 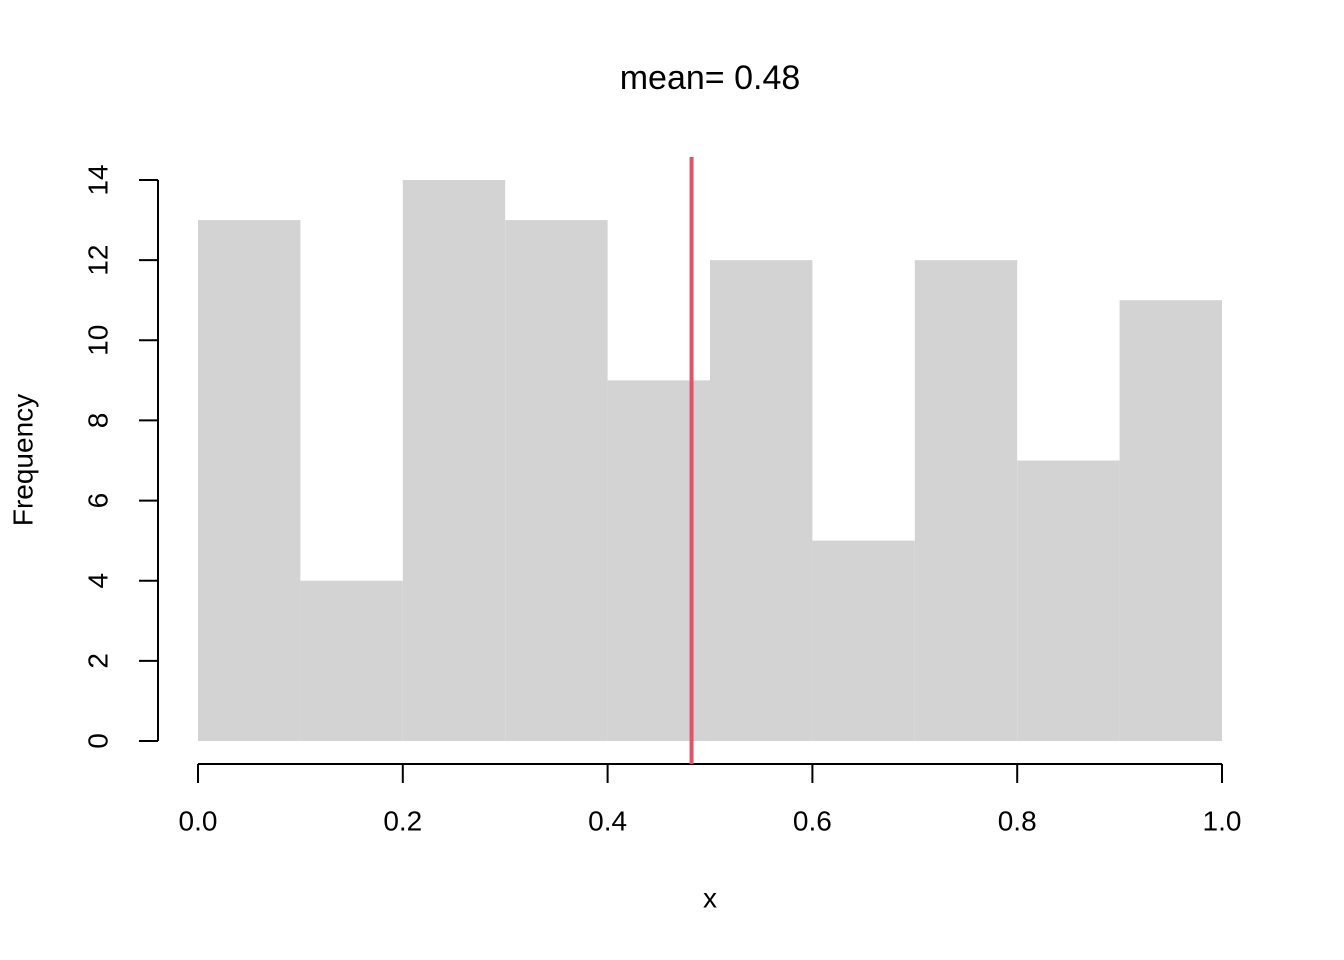 I want to click on y-axis-label: Frequency, so click(x=22, y=460).